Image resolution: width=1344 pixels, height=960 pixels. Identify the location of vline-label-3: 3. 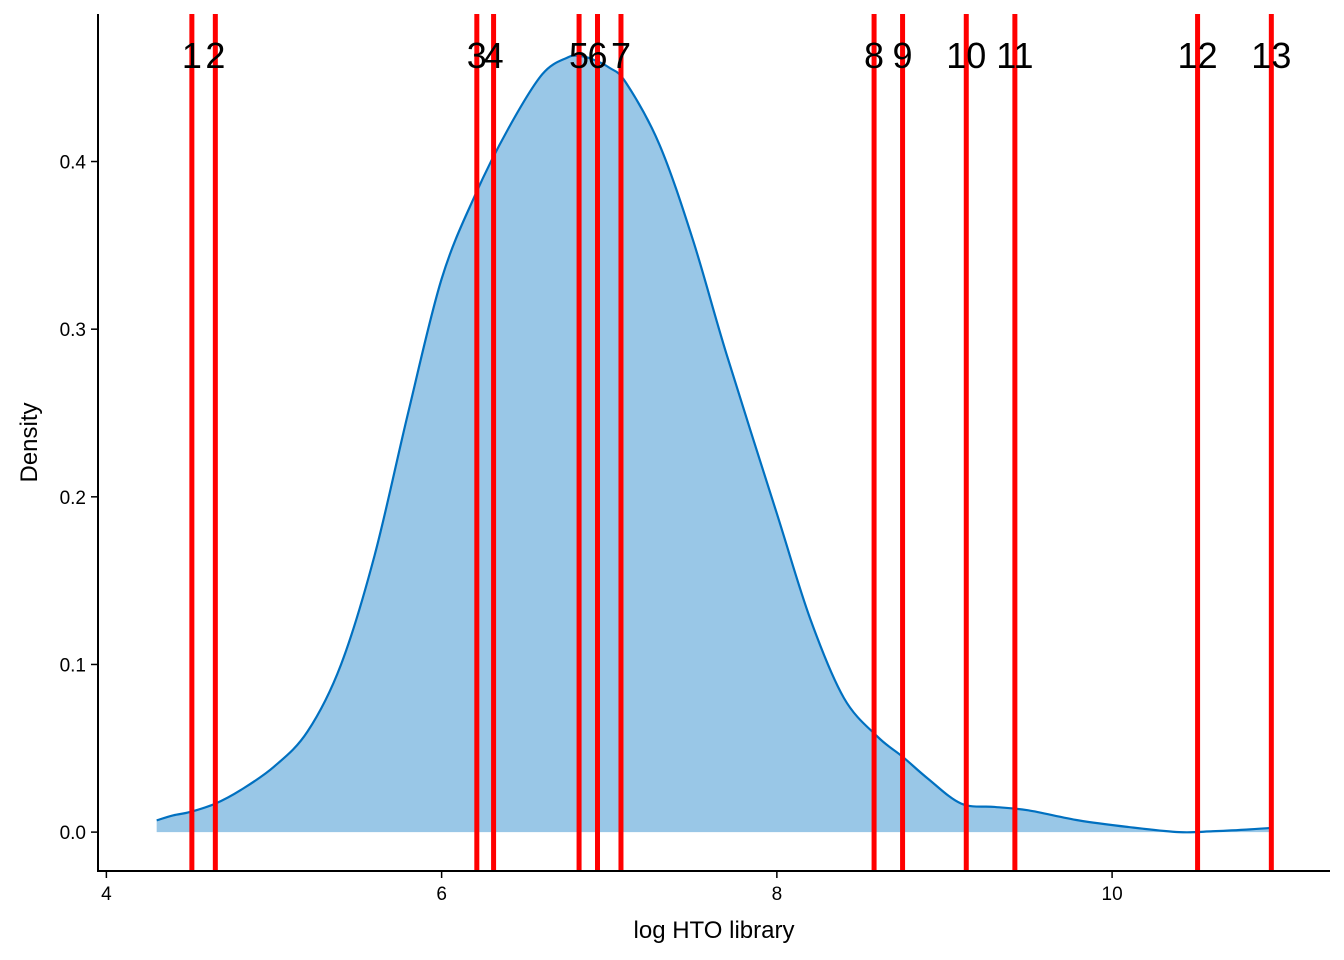
(477, 55).